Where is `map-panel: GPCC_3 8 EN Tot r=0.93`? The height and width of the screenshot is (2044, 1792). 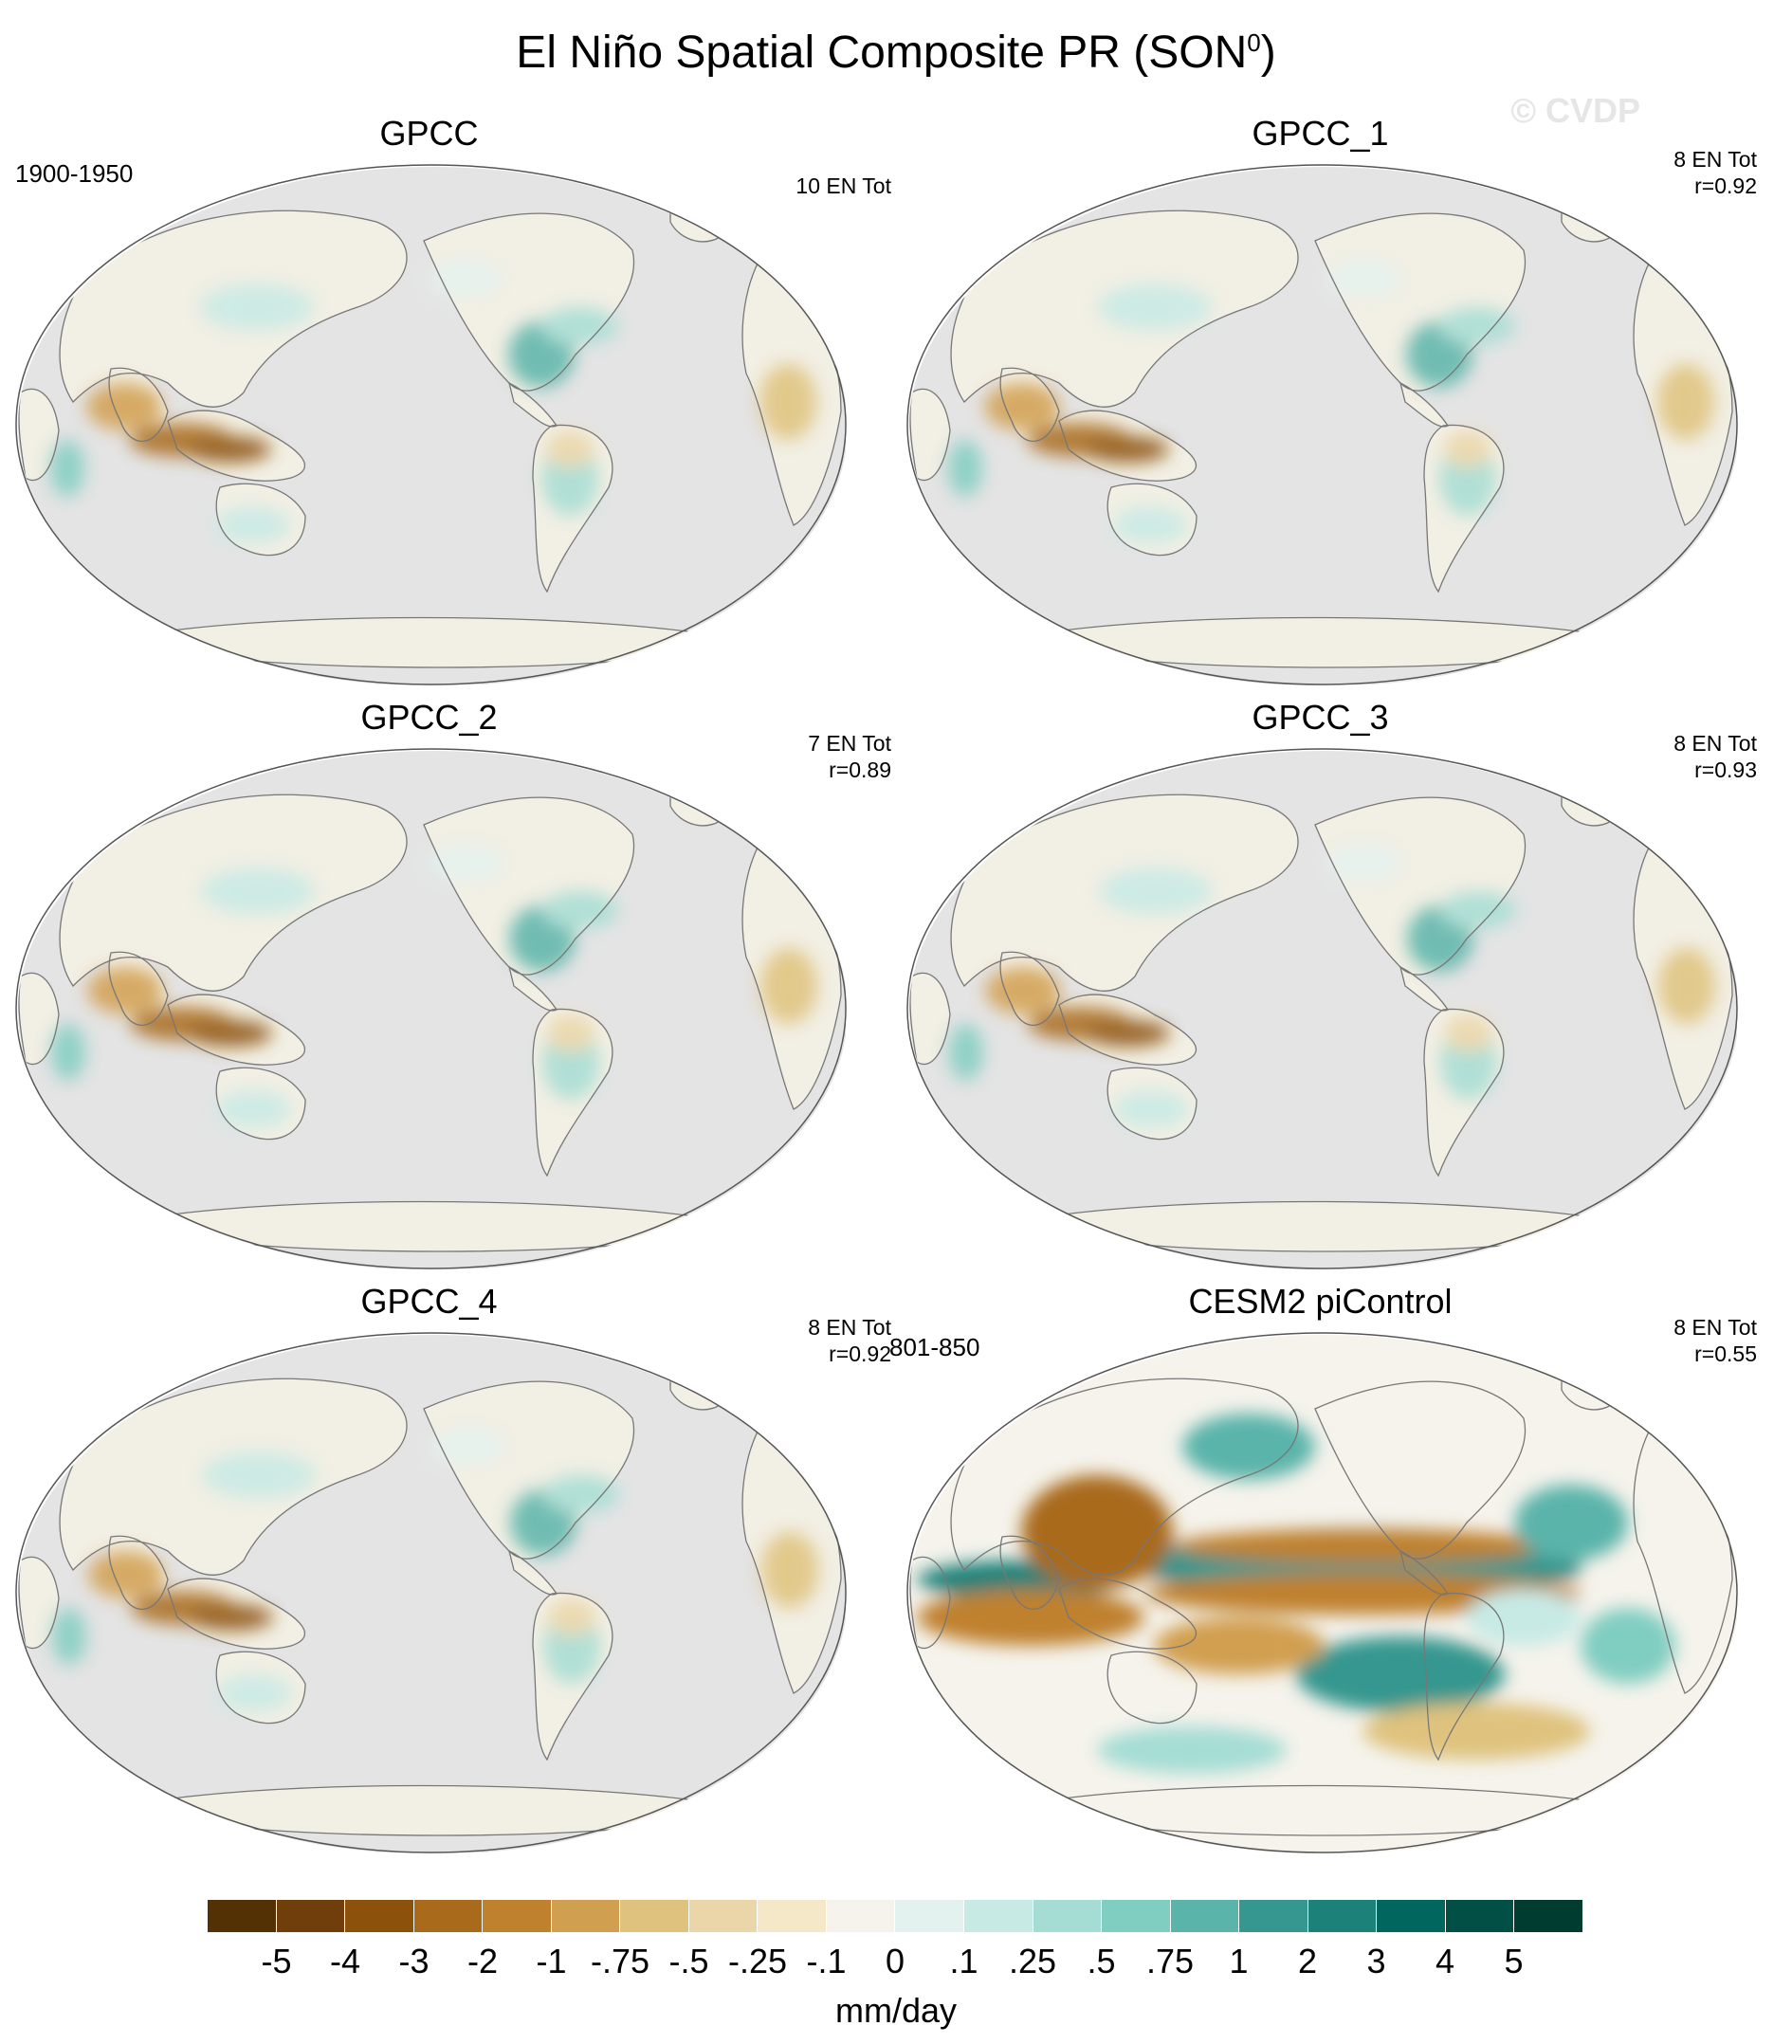 map-panel: GPCC_3 8 EN Tot r=0.93 is located at coordinates (1324, 987).